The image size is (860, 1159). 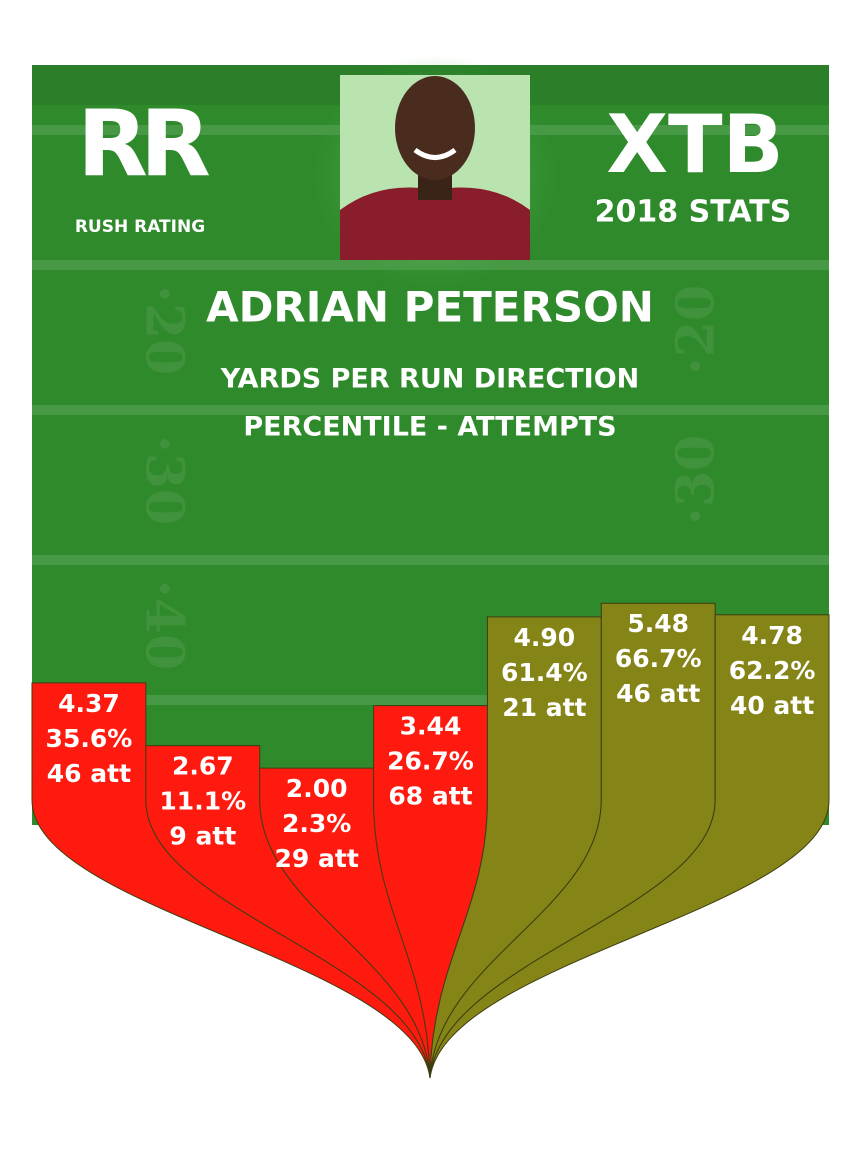 I want to click on logo-caption: 2018 STATS, so click(x=693, y=212).